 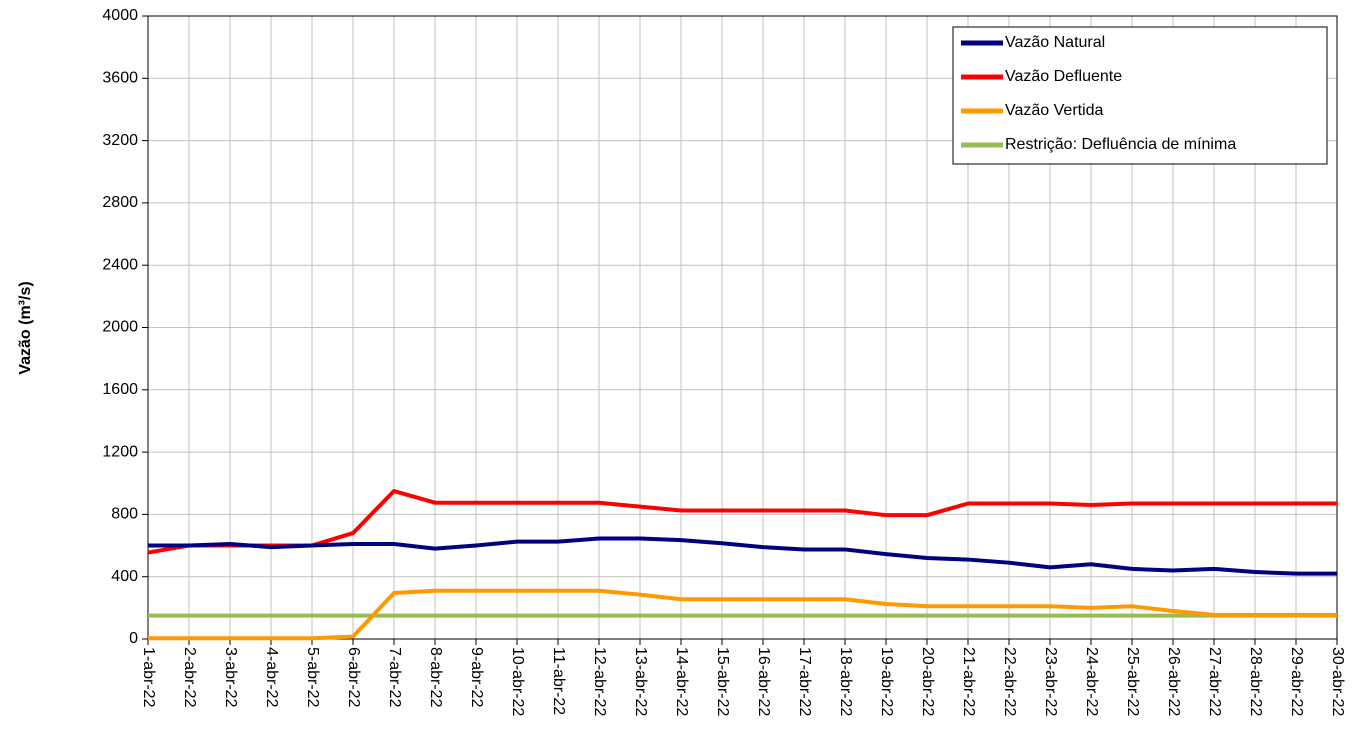 What do you see at coordinates (927, 681) in the screenshot?
I see `x-tick-label: 20-abr-22` at bounding box center [927, 681].